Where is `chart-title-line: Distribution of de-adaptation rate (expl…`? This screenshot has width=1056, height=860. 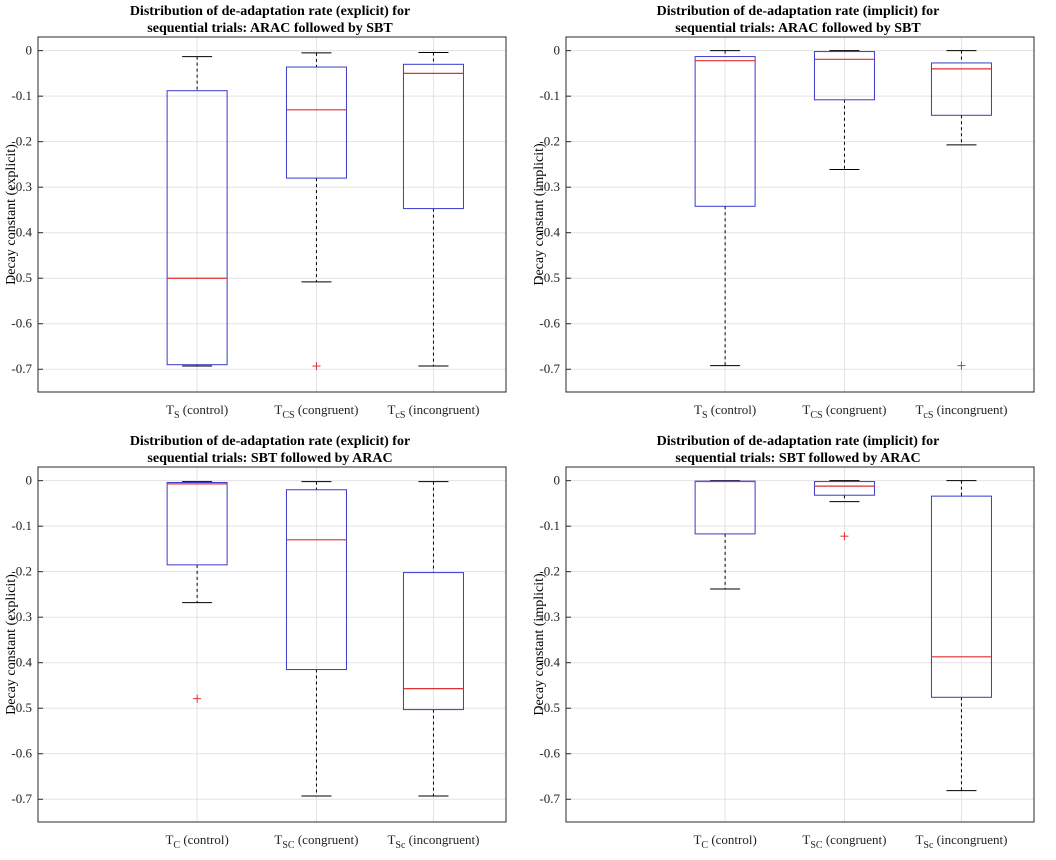
chart-title-line: Distribution of de-adaptation rate (expl… is located at coordinates (270, 11).